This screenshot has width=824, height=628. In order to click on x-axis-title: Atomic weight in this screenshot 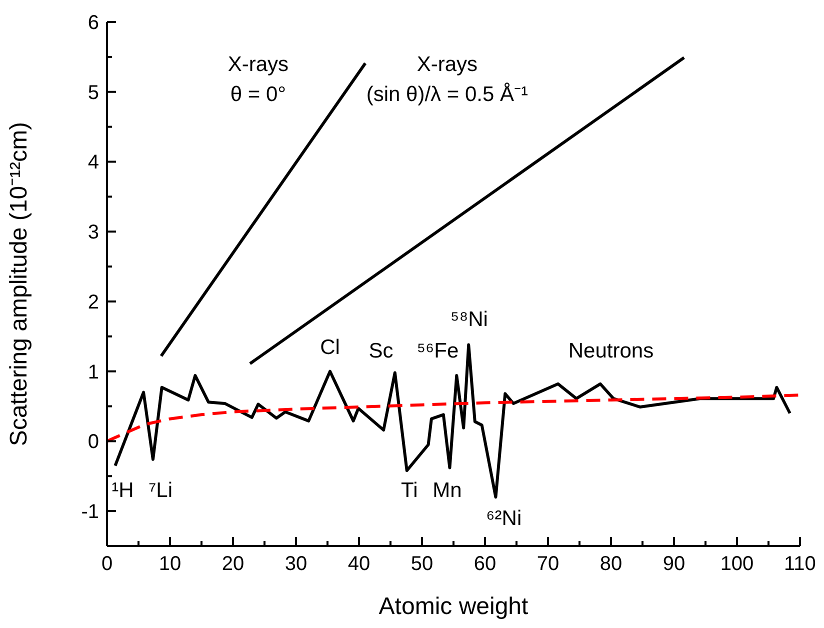, I will do `click(453, 606)`.